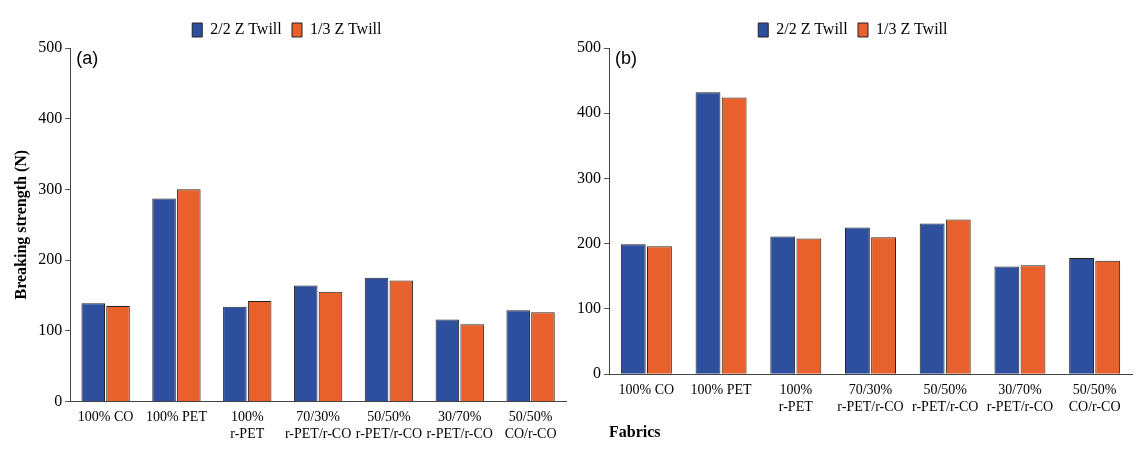 This screenshot has width=1148, height=454. Describe the element at coordinates (626, 57) in the screenshot. I see `chart-title: (b)` at that location.